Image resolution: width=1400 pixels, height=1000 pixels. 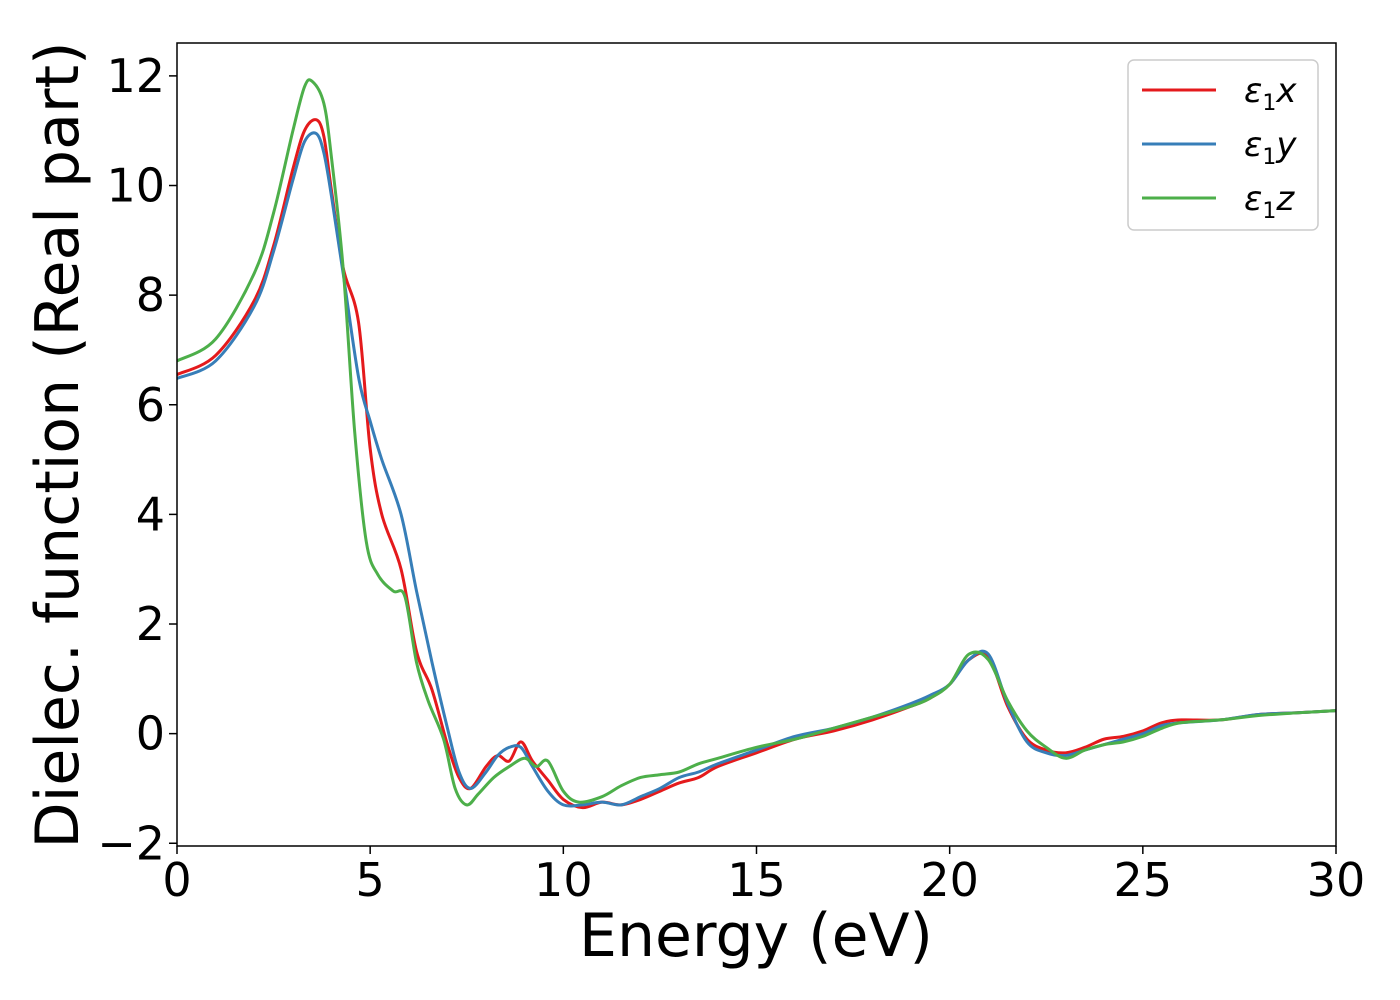 I want to click on x-tick-label: 0, so click(x=176, y=880).